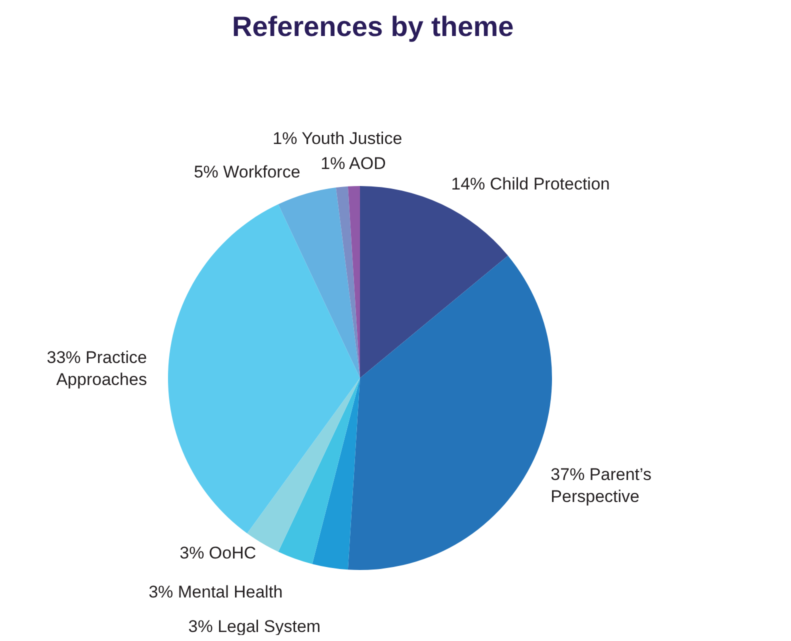 The height and width of the screenshot is (641, 791). I want to click on slice-label: 1% AOD, so click(353, 164).